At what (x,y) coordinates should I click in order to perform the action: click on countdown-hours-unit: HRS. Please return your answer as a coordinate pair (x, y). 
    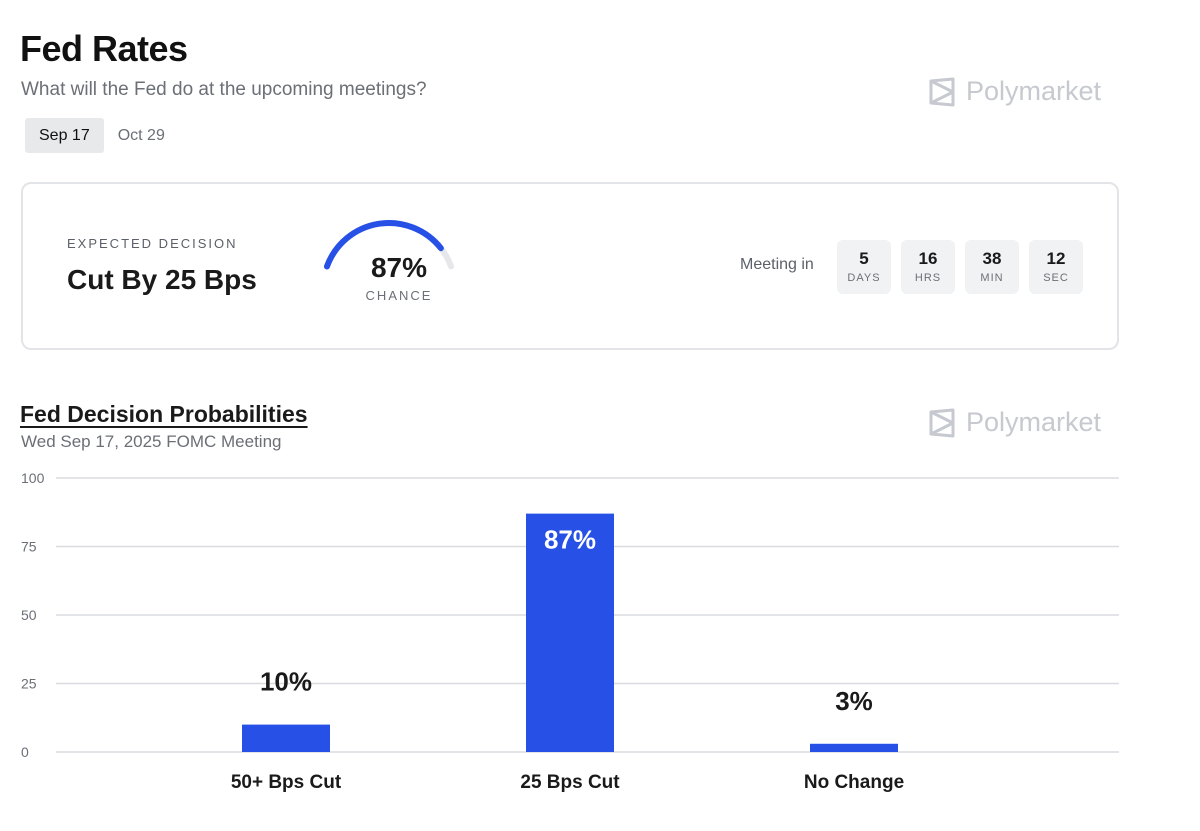
    Looking at the image, I should click on (928, 277).